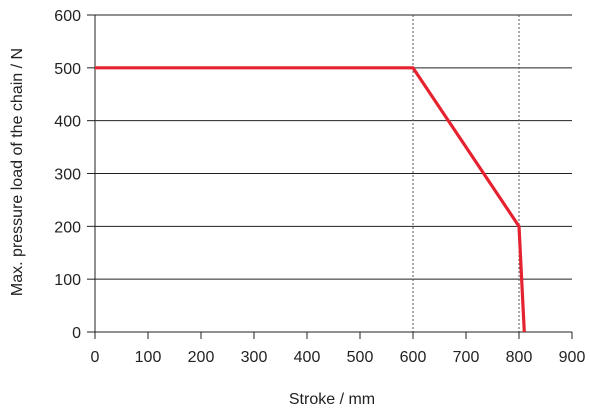 The height and width of the screenshot is (412, 590). I want to click on x-tick-label-600: 600, so click(413, 357).